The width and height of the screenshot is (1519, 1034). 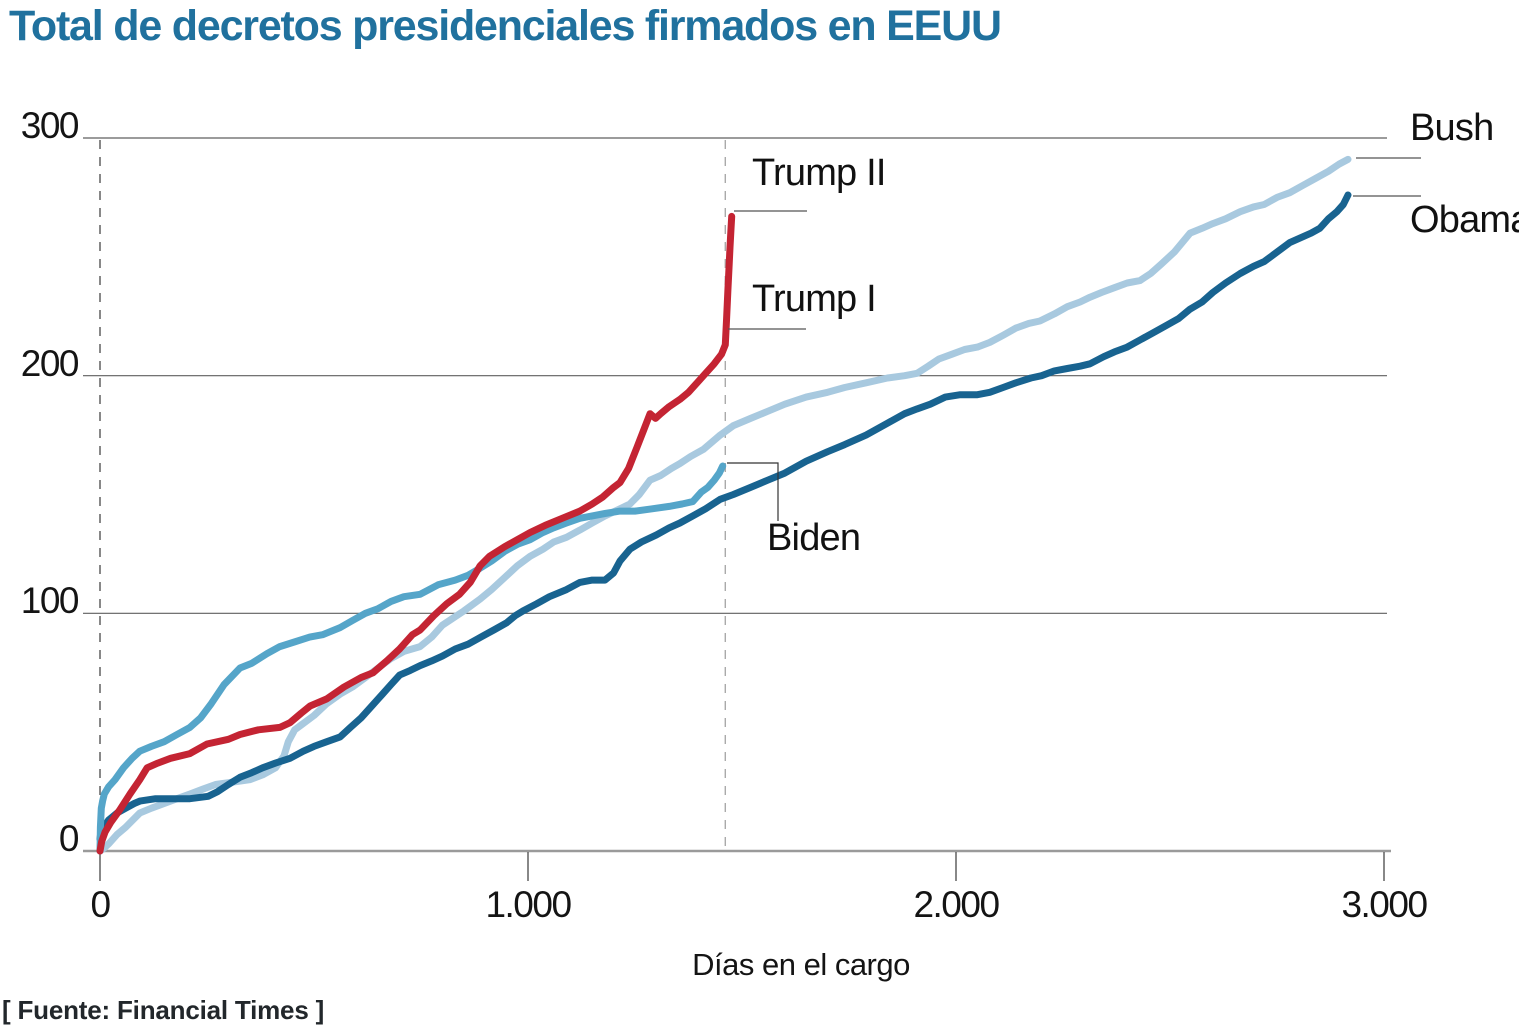 What do you see at coordinates (528, 904) in the screenshot?
I see `x-tick-label-1000: 1.000` at bounding box center [528, 904].